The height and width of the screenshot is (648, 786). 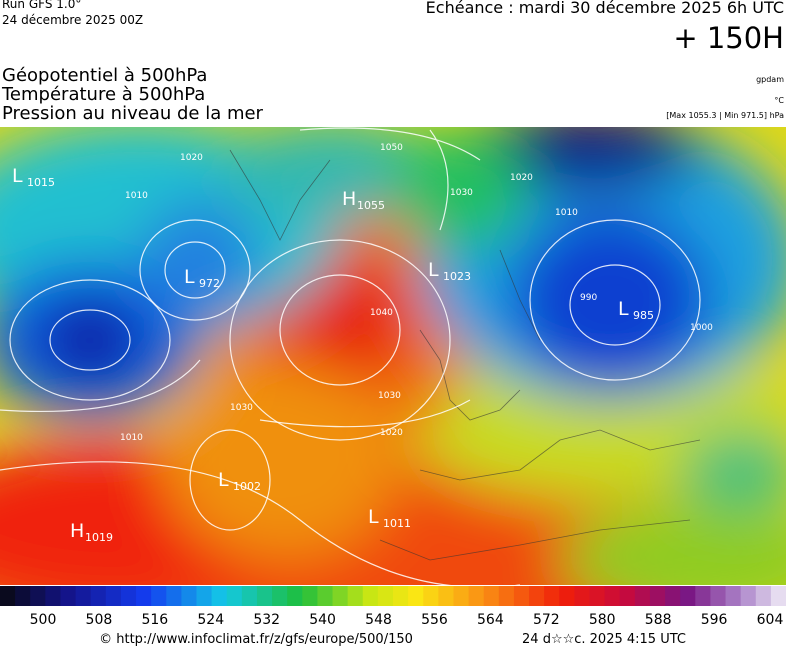 I want to click on pressure-center-value: 1019, so click(x=99, y=537).